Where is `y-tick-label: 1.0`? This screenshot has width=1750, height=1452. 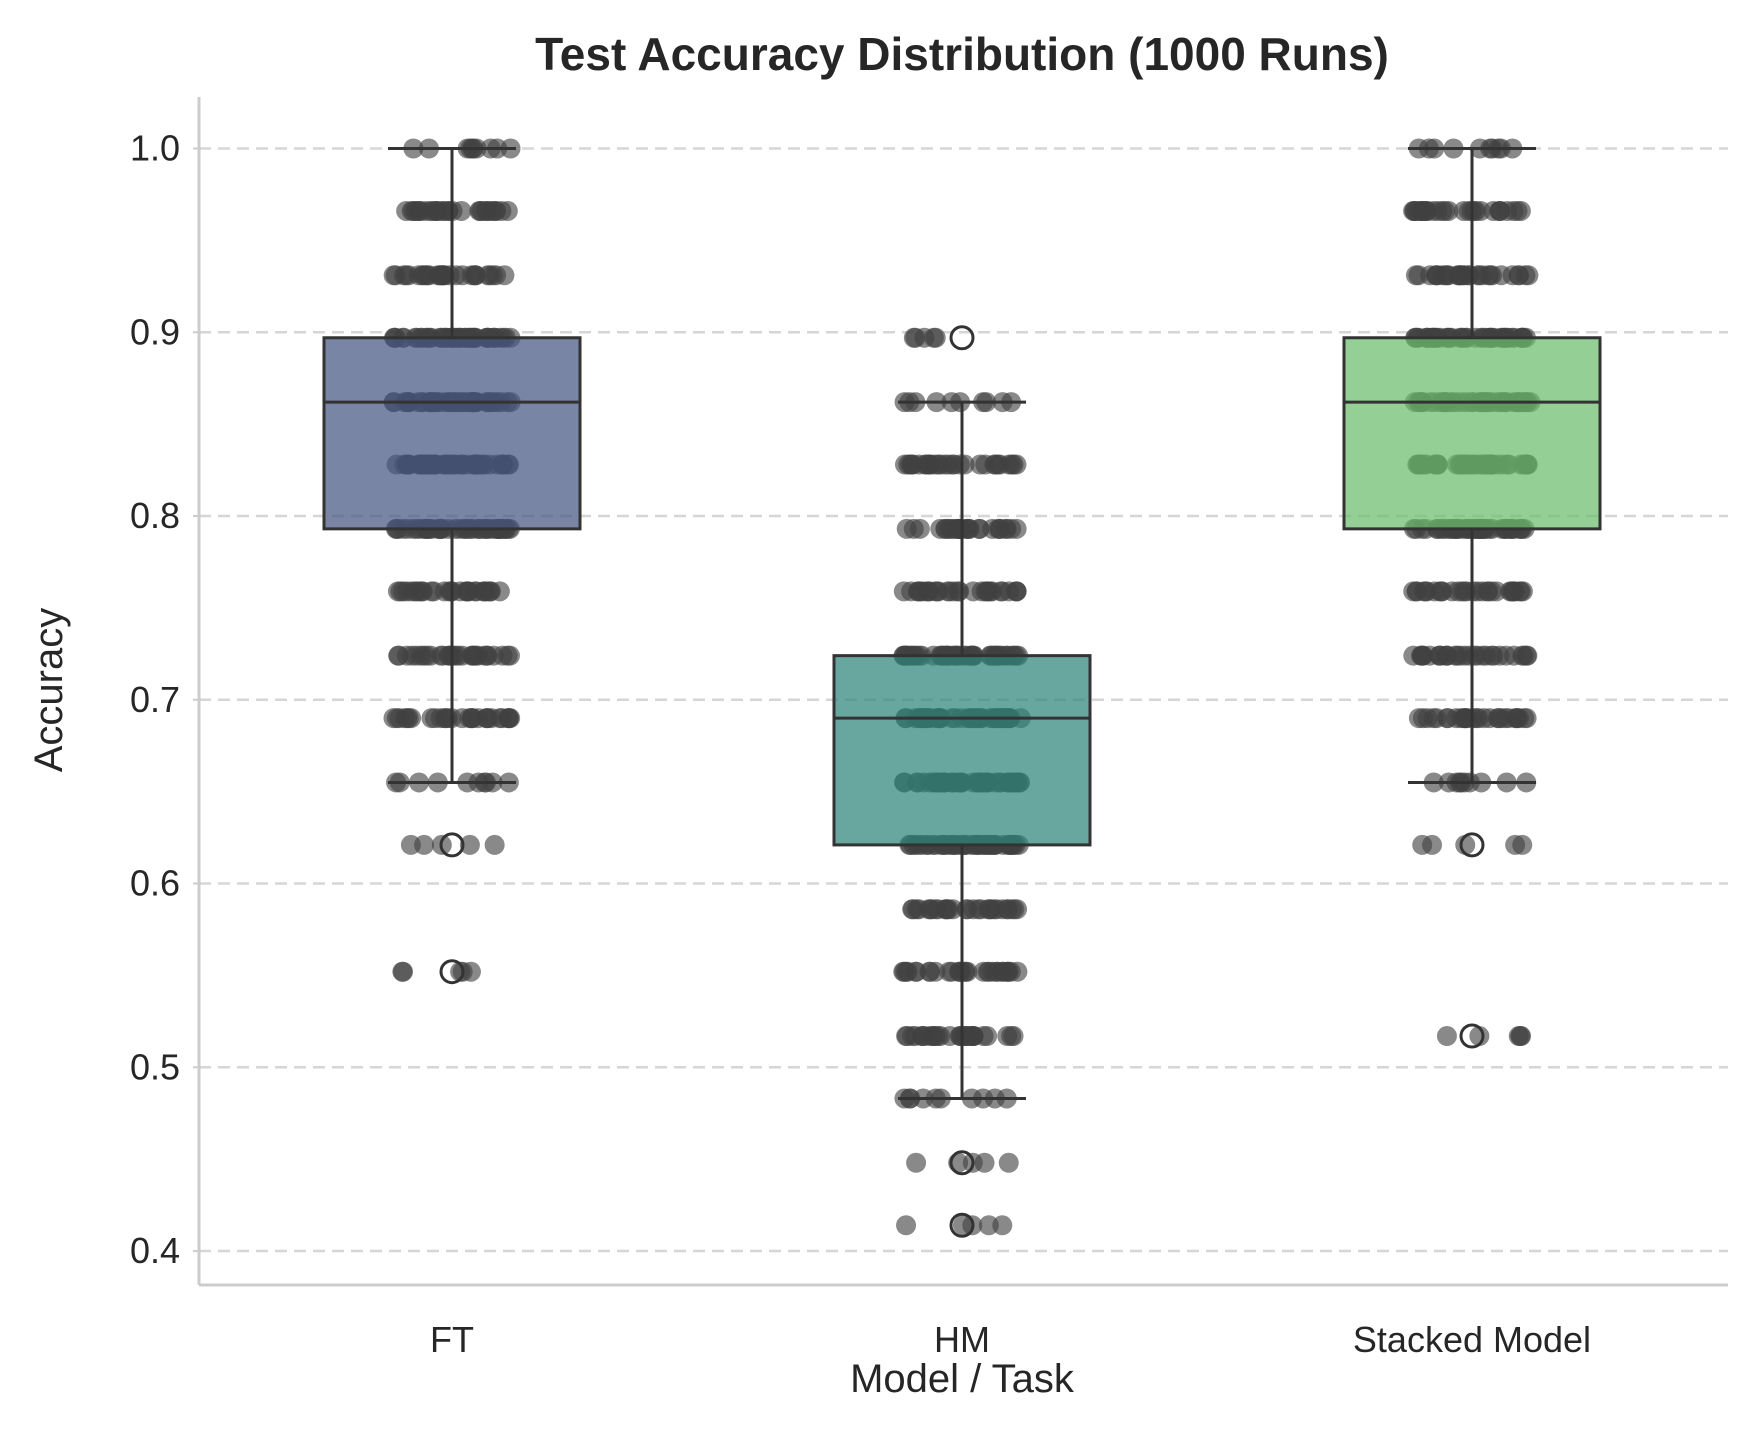 y-tick-label: 1.0 is located at coordinates (155, 148).